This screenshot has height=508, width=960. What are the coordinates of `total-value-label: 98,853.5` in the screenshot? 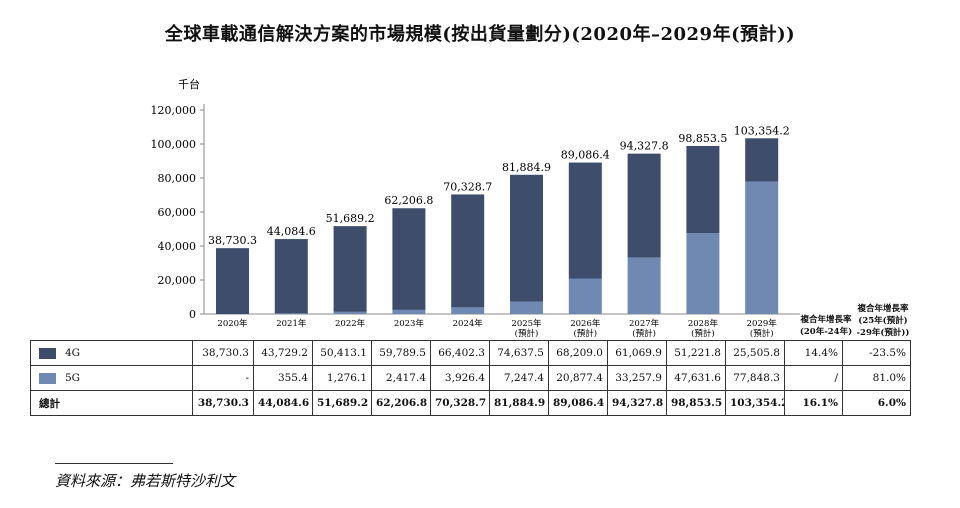 It's located at (702, 138).